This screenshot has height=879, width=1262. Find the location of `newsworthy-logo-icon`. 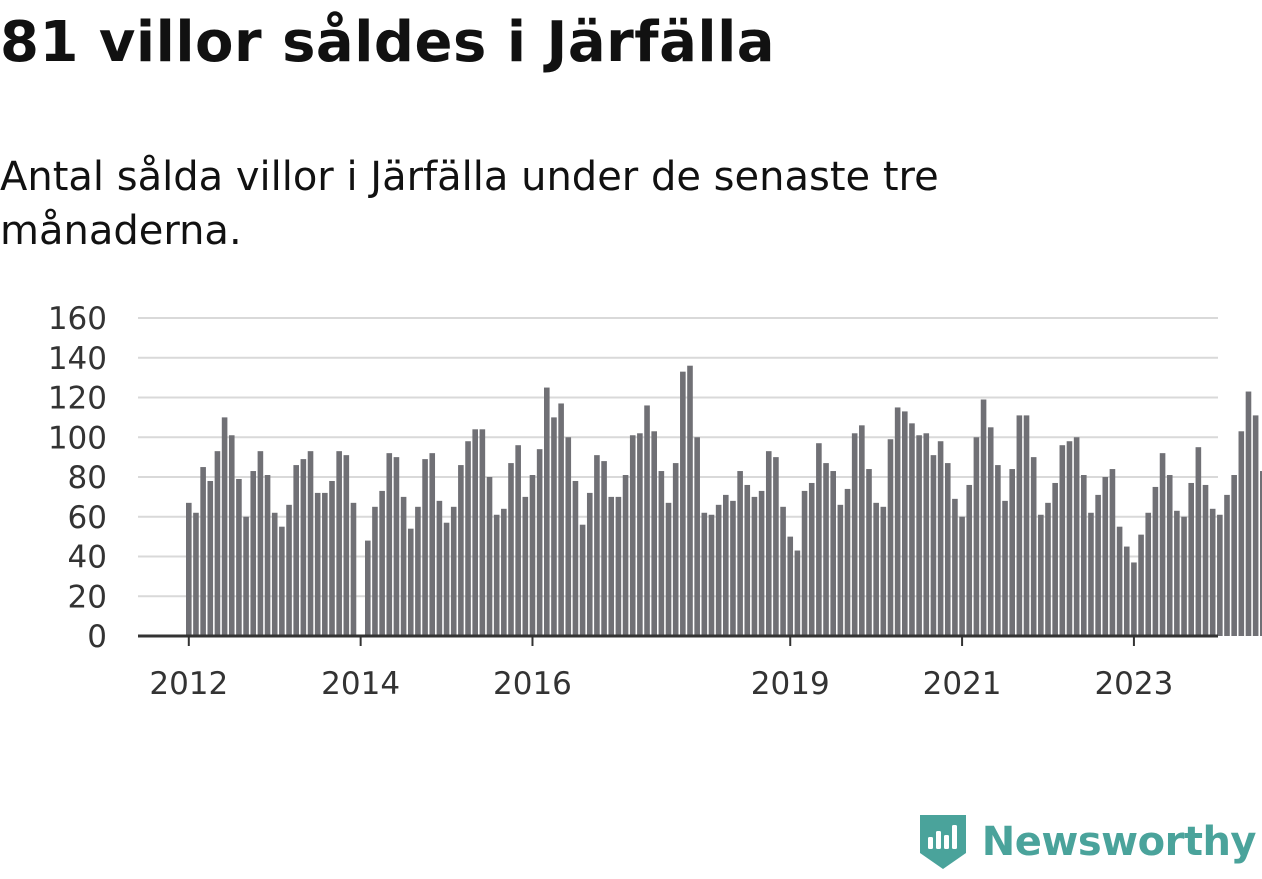

newsworthy-logo-icon is located at coordinates (942, 842).